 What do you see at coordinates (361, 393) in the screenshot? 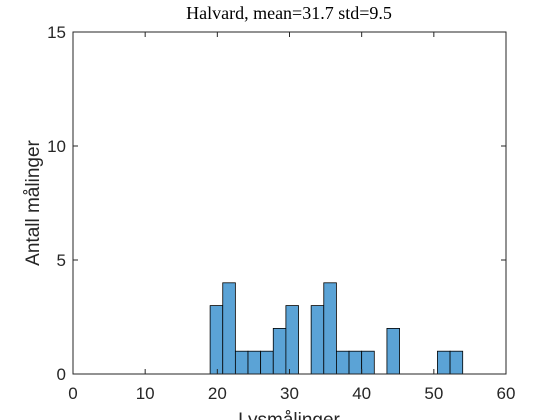
I see `x-tick-label-40: 40` at bounding box center [361, 393].